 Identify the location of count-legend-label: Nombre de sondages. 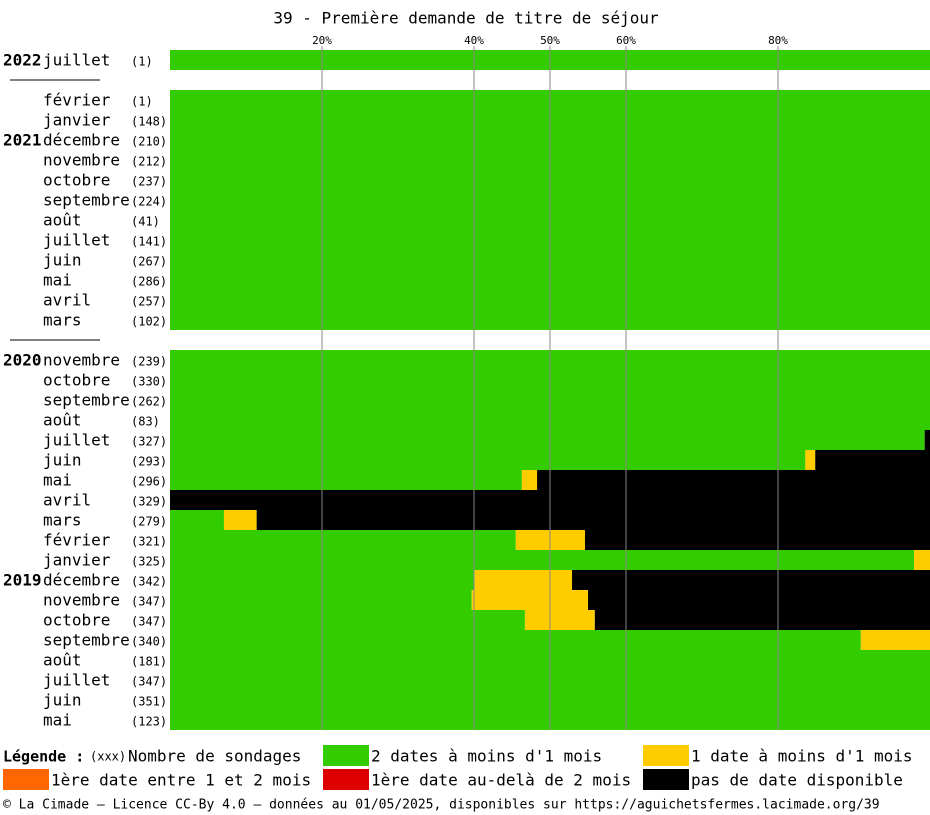
(214, 756).